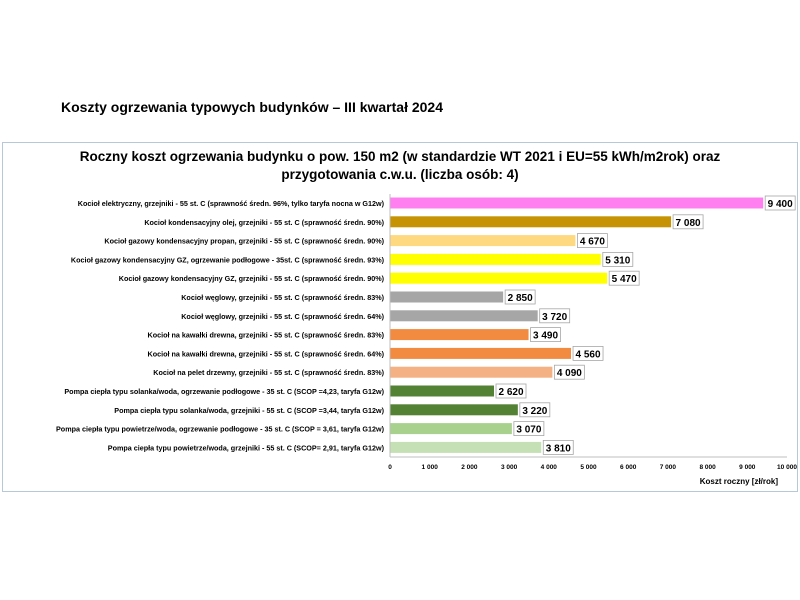 The height and width of the screenshot is (600, 800). What do you see at coordinates (747, 467) in the screenshot?
I see `x-tick-label: 9 000` at bounding box center [747, 467].